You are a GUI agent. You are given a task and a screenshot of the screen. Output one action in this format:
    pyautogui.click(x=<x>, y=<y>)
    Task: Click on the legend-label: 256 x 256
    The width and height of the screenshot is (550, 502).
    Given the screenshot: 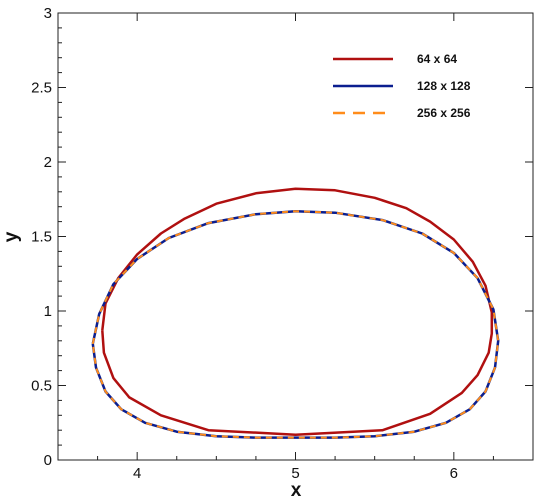 What is the action you would take?
    pyautogui.click(x=444, y=113)
    